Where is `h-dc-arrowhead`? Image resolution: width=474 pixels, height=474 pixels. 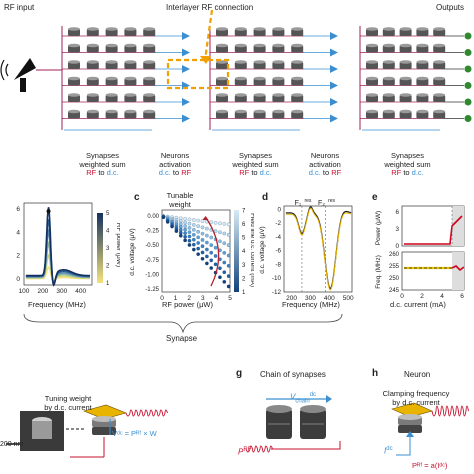
h-dc-arrowhead is located at coordinates (410, 434).